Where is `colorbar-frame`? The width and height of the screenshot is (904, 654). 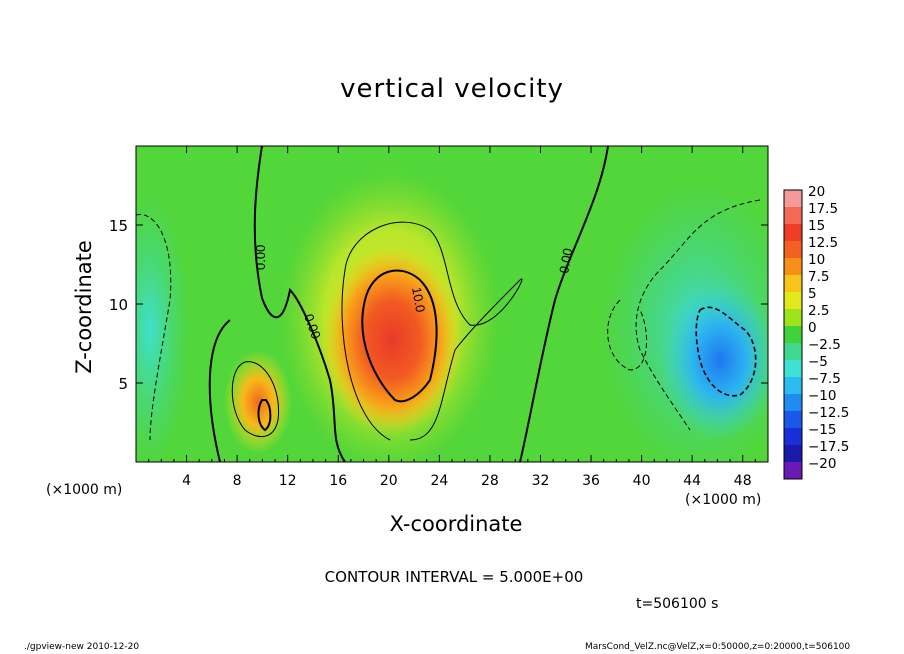 colorbar-frame is located at coordinates (793, 334).